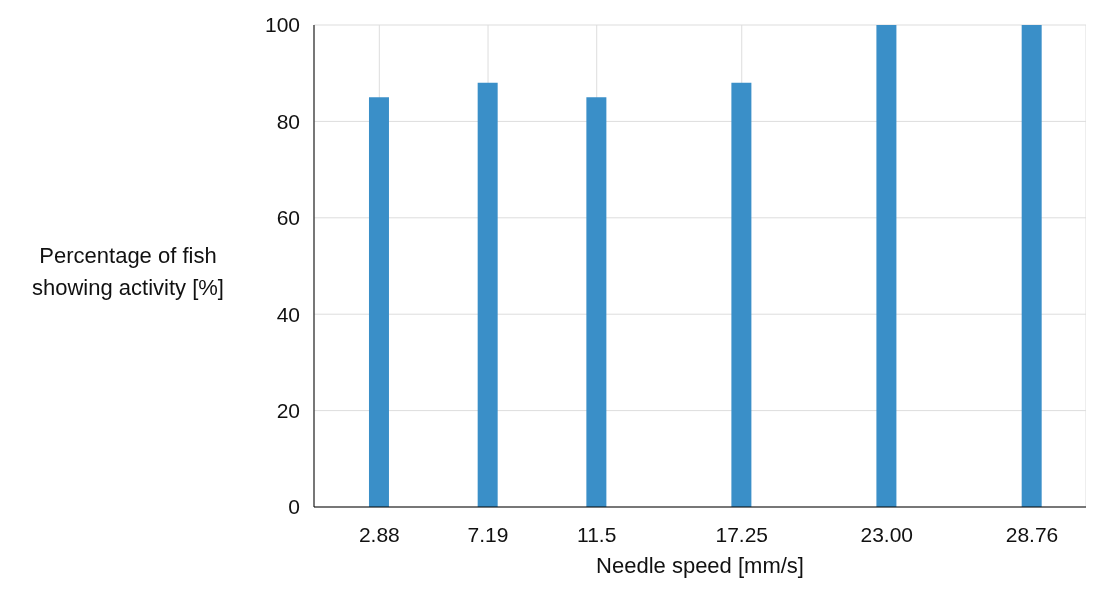 Image resolution: width=1094 pixels, height=595 pixels. Describe the element at coordinates (700, 565) in the screenshot. I see `x-axis-title: Needle speed [mm/s]` at that location.